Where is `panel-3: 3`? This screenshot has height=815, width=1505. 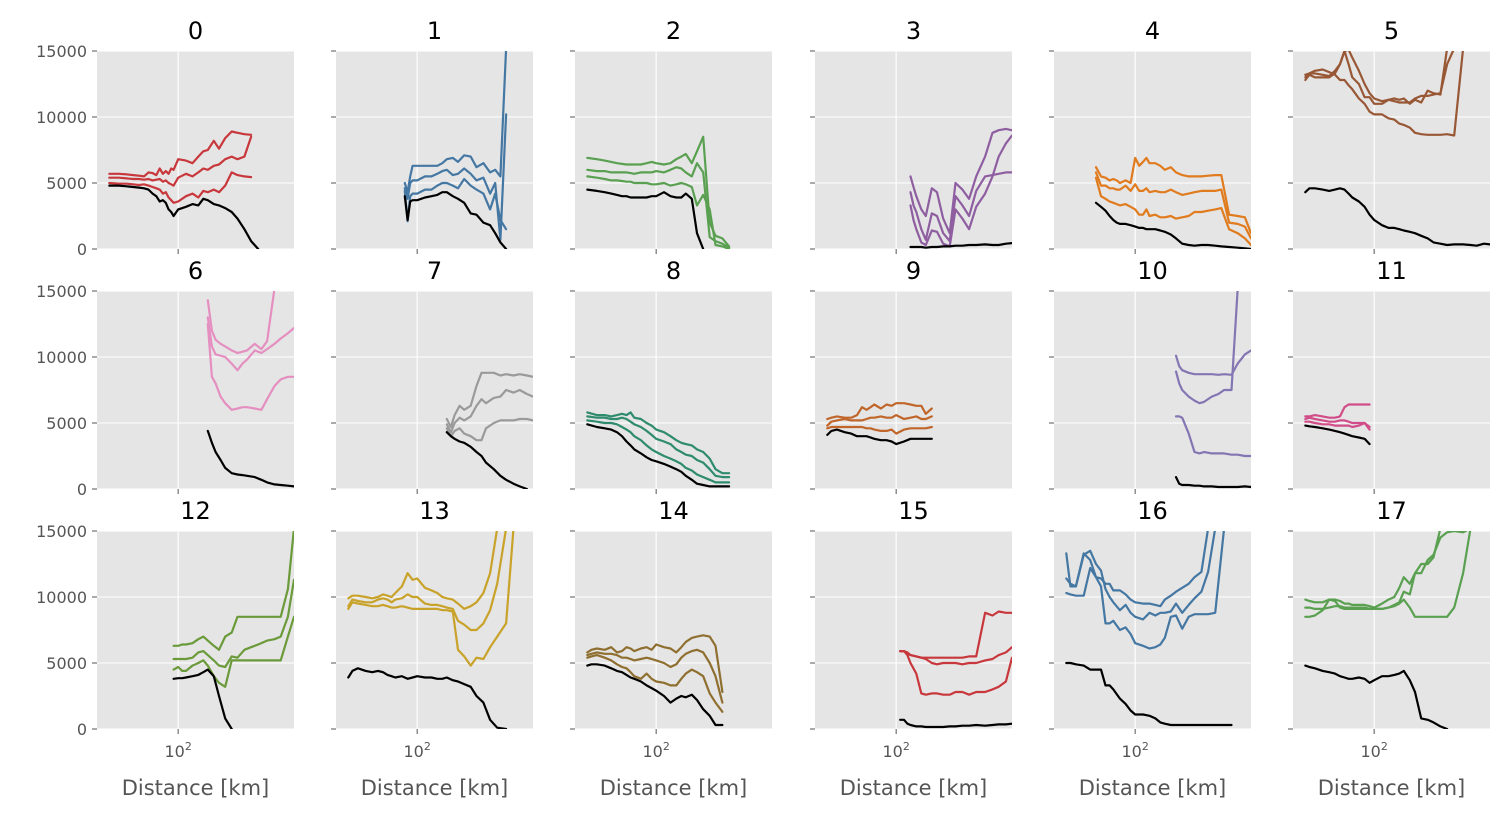
panel-3: 3 is located at coordinates (911, 135).